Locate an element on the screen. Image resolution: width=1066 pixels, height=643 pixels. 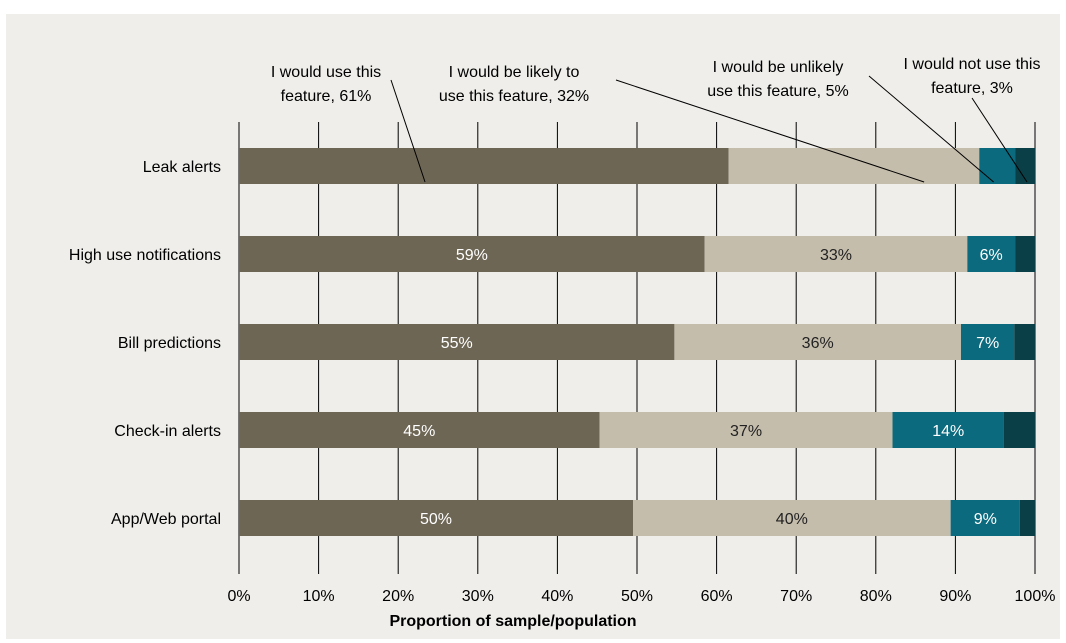
x-axis-title: Proportion of sample/population is located at coordinates (512, 621).